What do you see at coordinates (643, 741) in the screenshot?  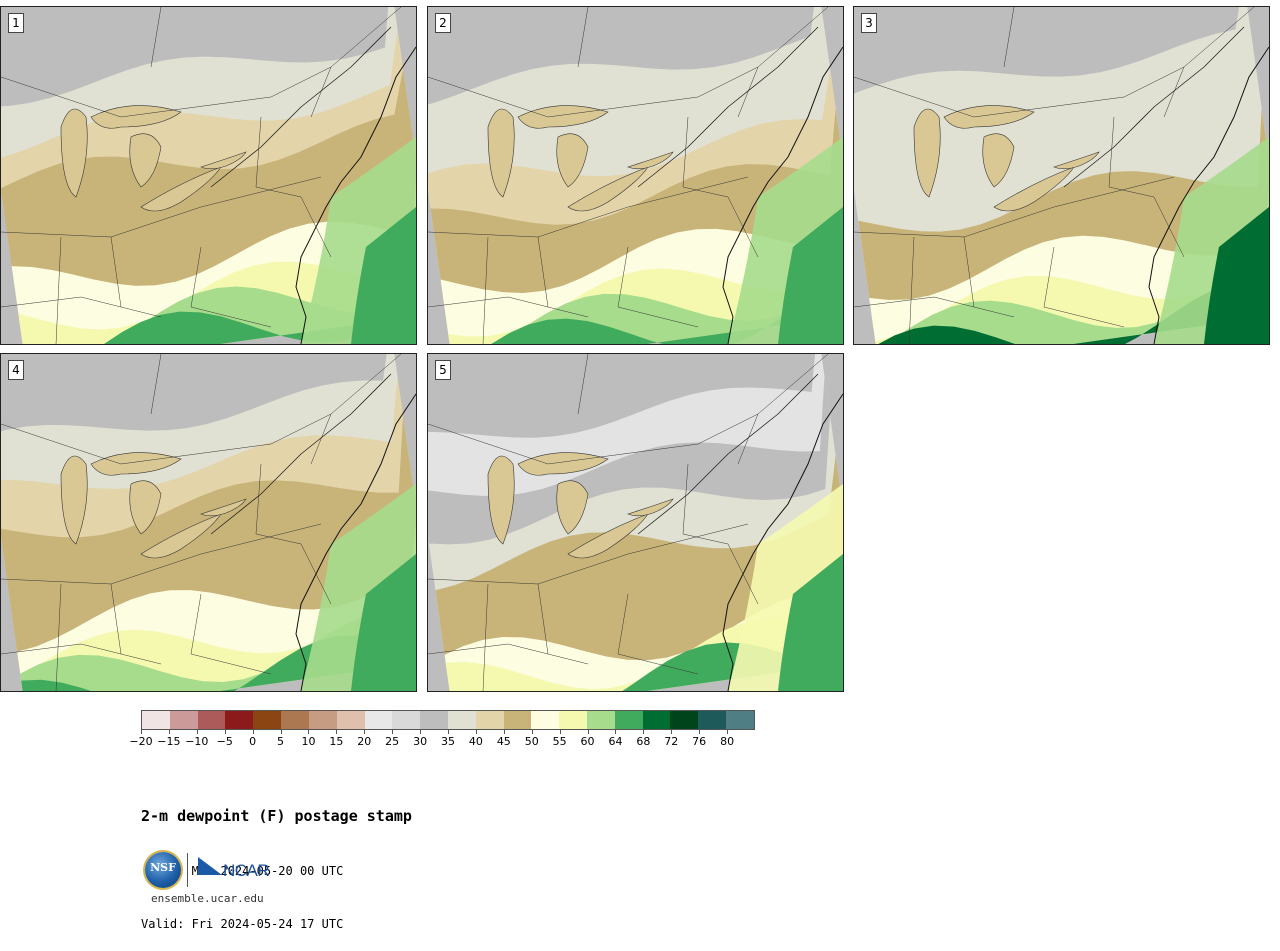 I see `colorbar-tick-label: 68` at bounding box center [643, 741].